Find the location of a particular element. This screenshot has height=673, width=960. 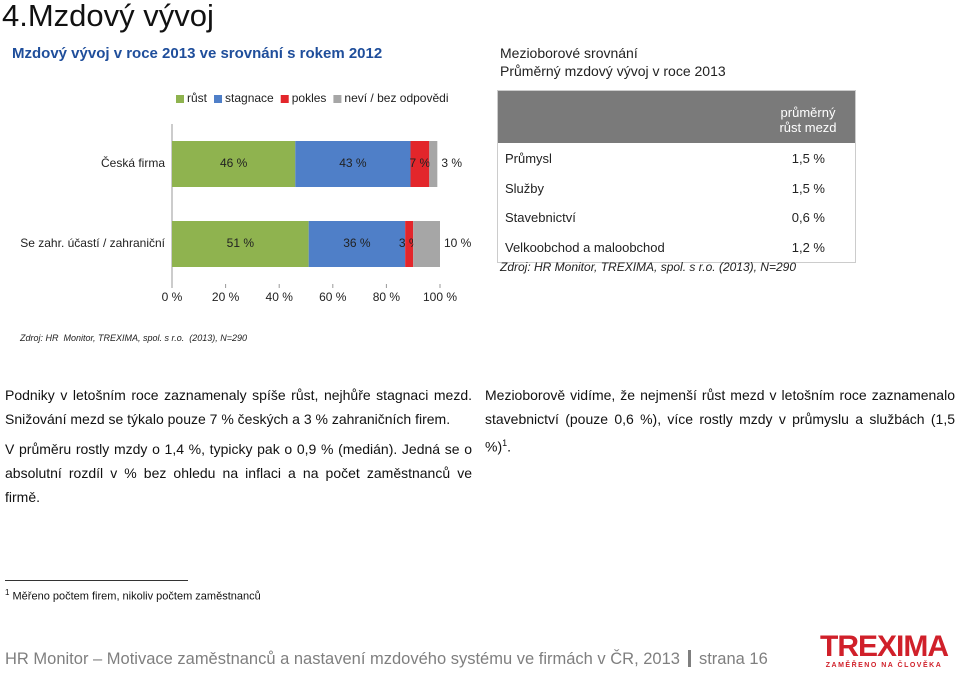

footnote-mark: 1 is located at coordinates (7, 592).